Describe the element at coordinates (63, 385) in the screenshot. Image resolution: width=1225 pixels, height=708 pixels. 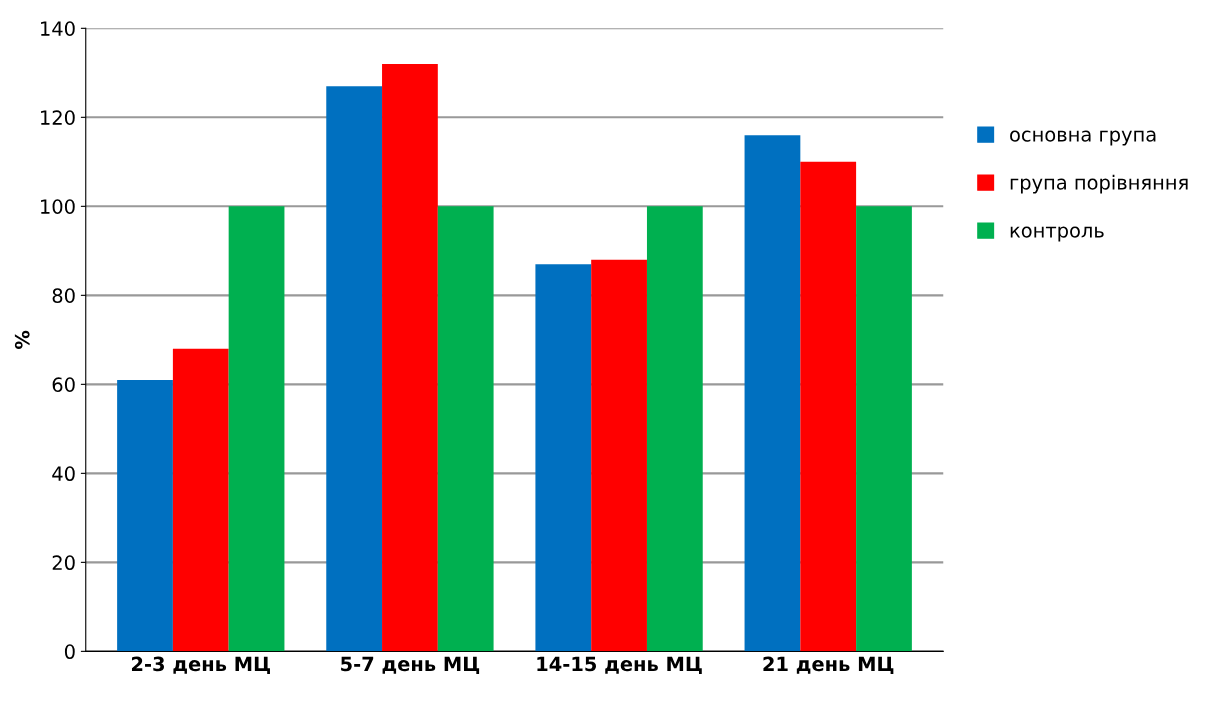
I see `y-tick-label: 60` at that location.